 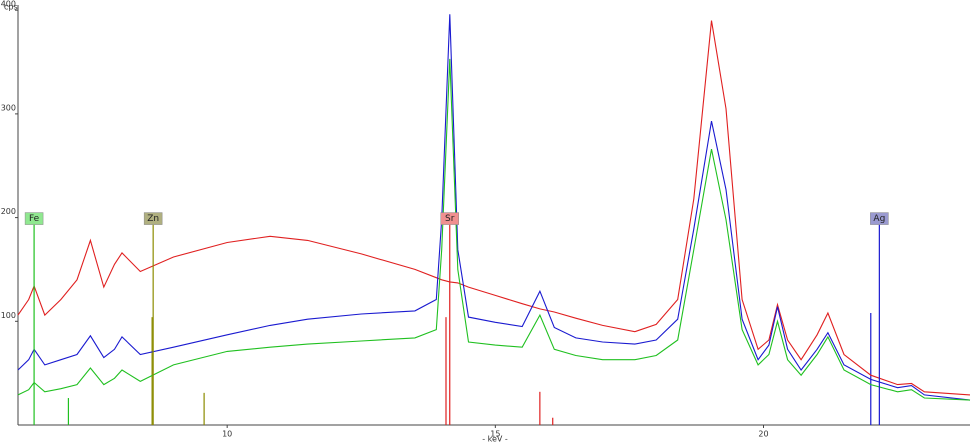 I want to click on x-tick-label: 10, so click(x=227, y=434).